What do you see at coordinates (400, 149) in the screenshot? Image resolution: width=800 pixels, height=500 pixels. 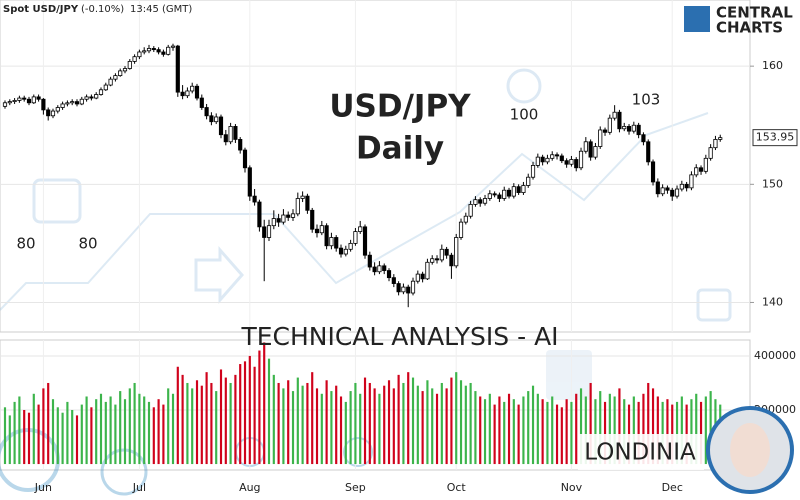 I see `watermark-period: Daily` at bounding box center [400, 149].